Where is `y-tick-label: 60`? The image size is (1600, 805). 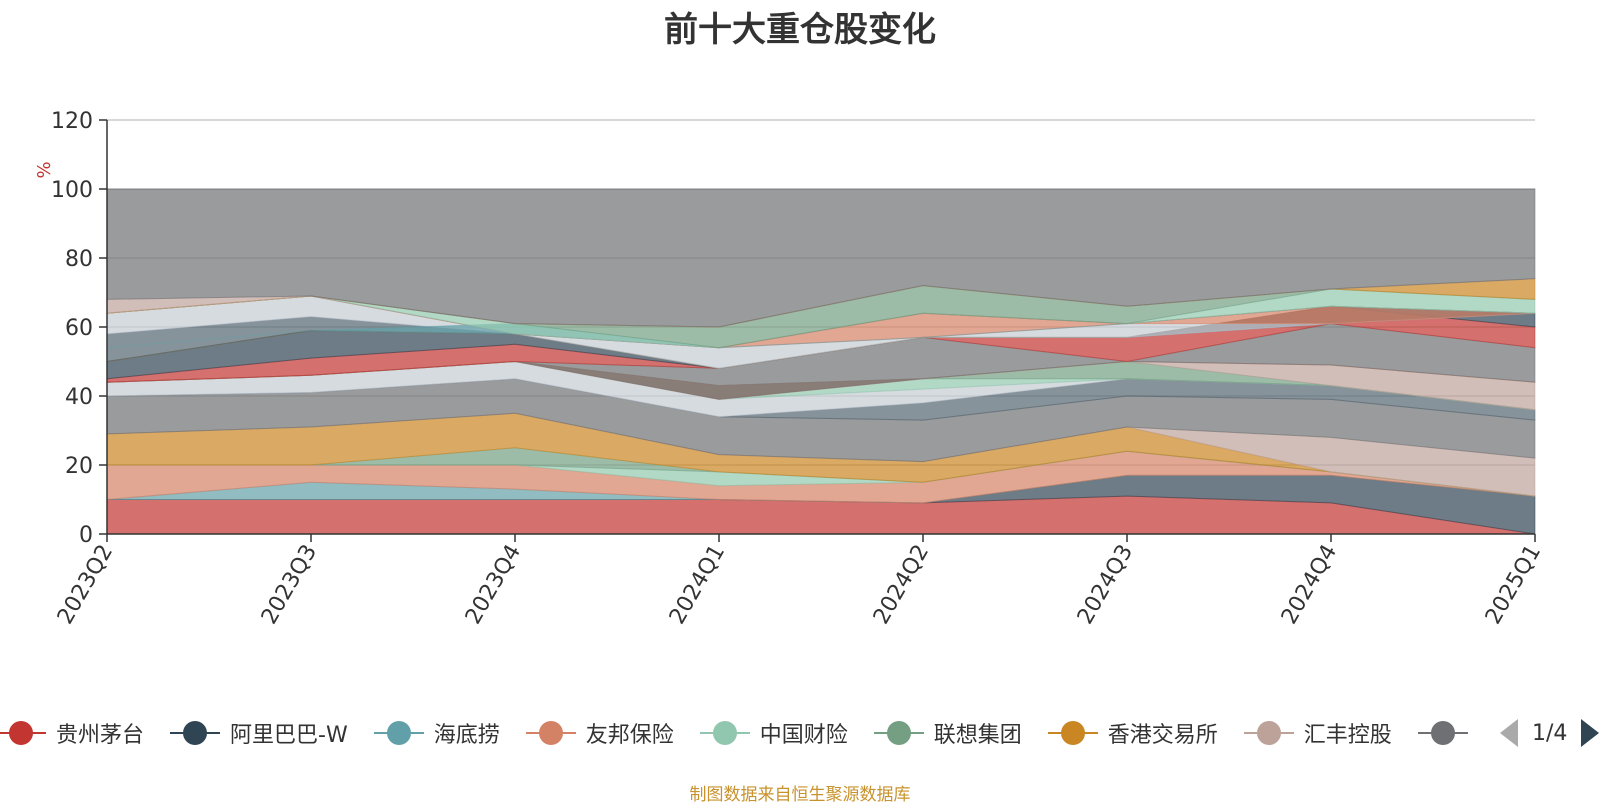 y-tick-label: 60 is located at coordinates (79, 328).